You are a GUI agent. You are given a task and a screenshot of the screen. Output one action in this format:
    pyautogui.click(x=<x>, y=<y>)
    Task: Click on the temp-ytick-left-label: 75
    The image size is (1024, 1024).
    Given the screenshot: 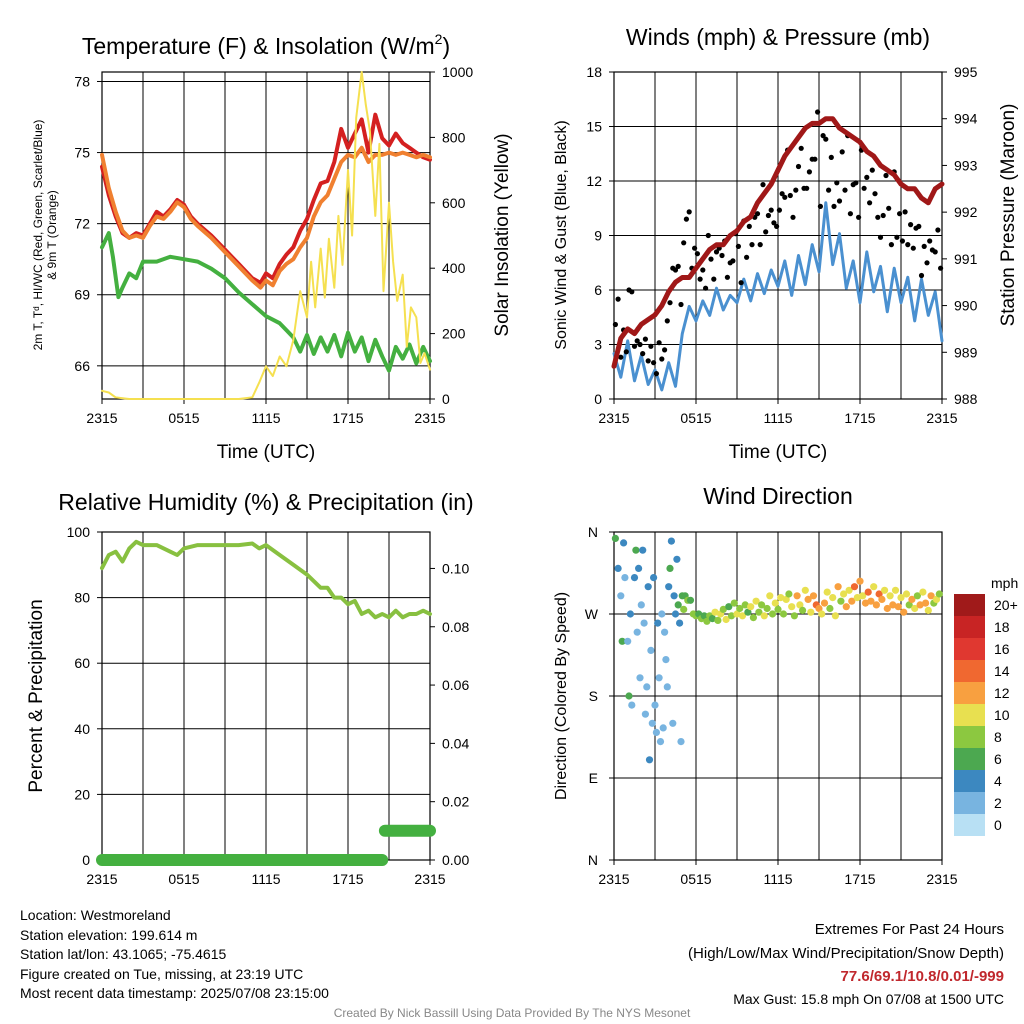 What is the action you would take?
    pyautogui.click(x=82, y=153)
    